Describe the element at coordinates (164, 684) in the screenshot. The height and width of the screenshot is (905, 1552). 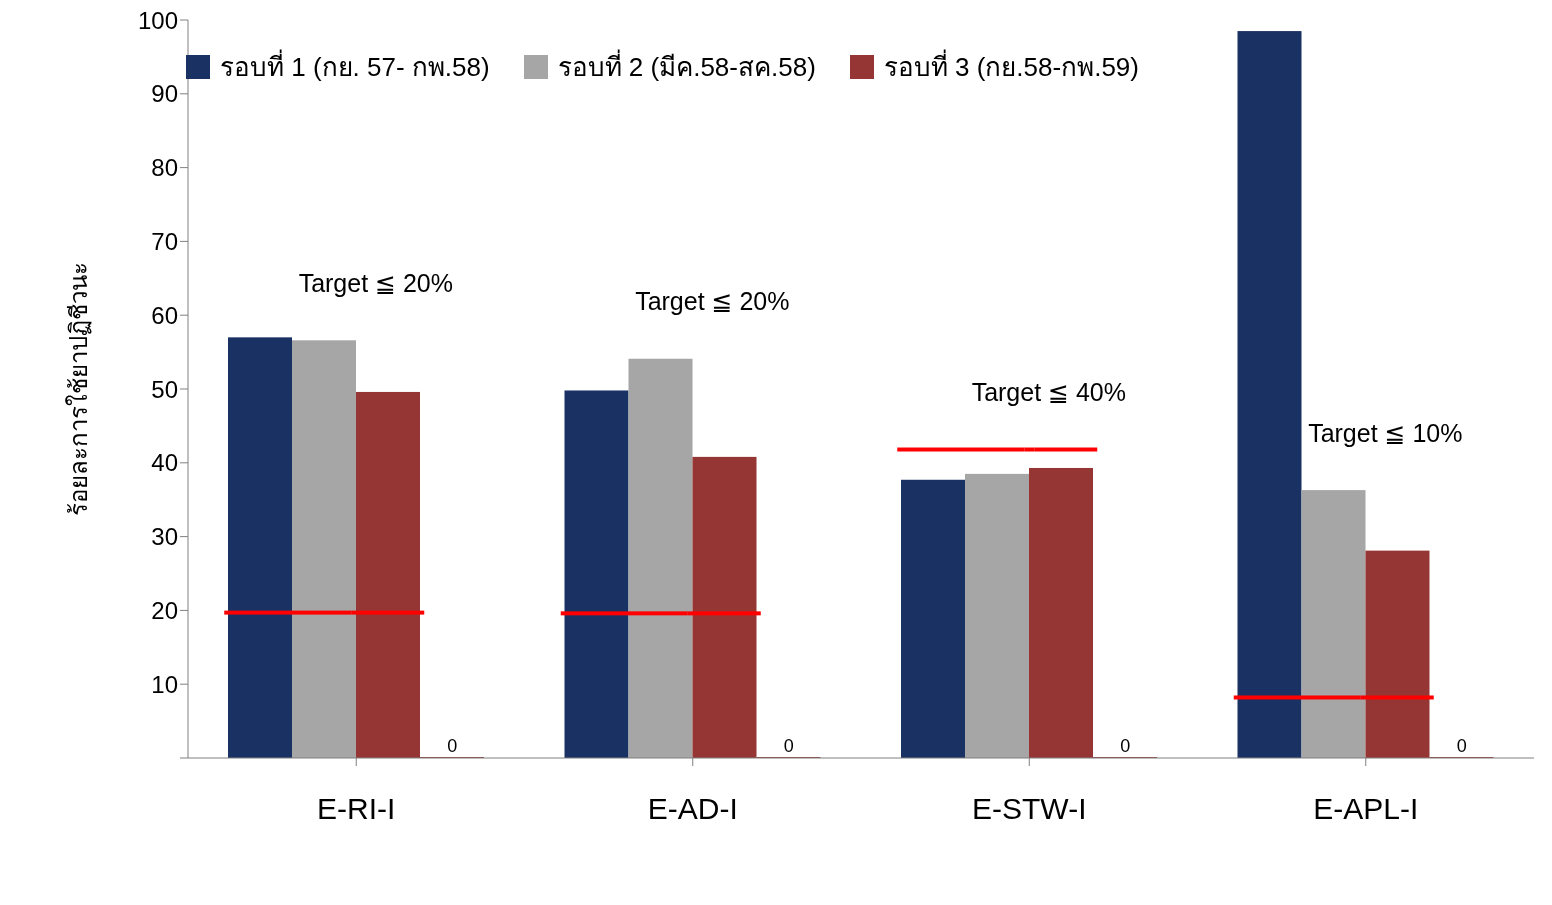
I see `y-tick-label: 10` at that location.